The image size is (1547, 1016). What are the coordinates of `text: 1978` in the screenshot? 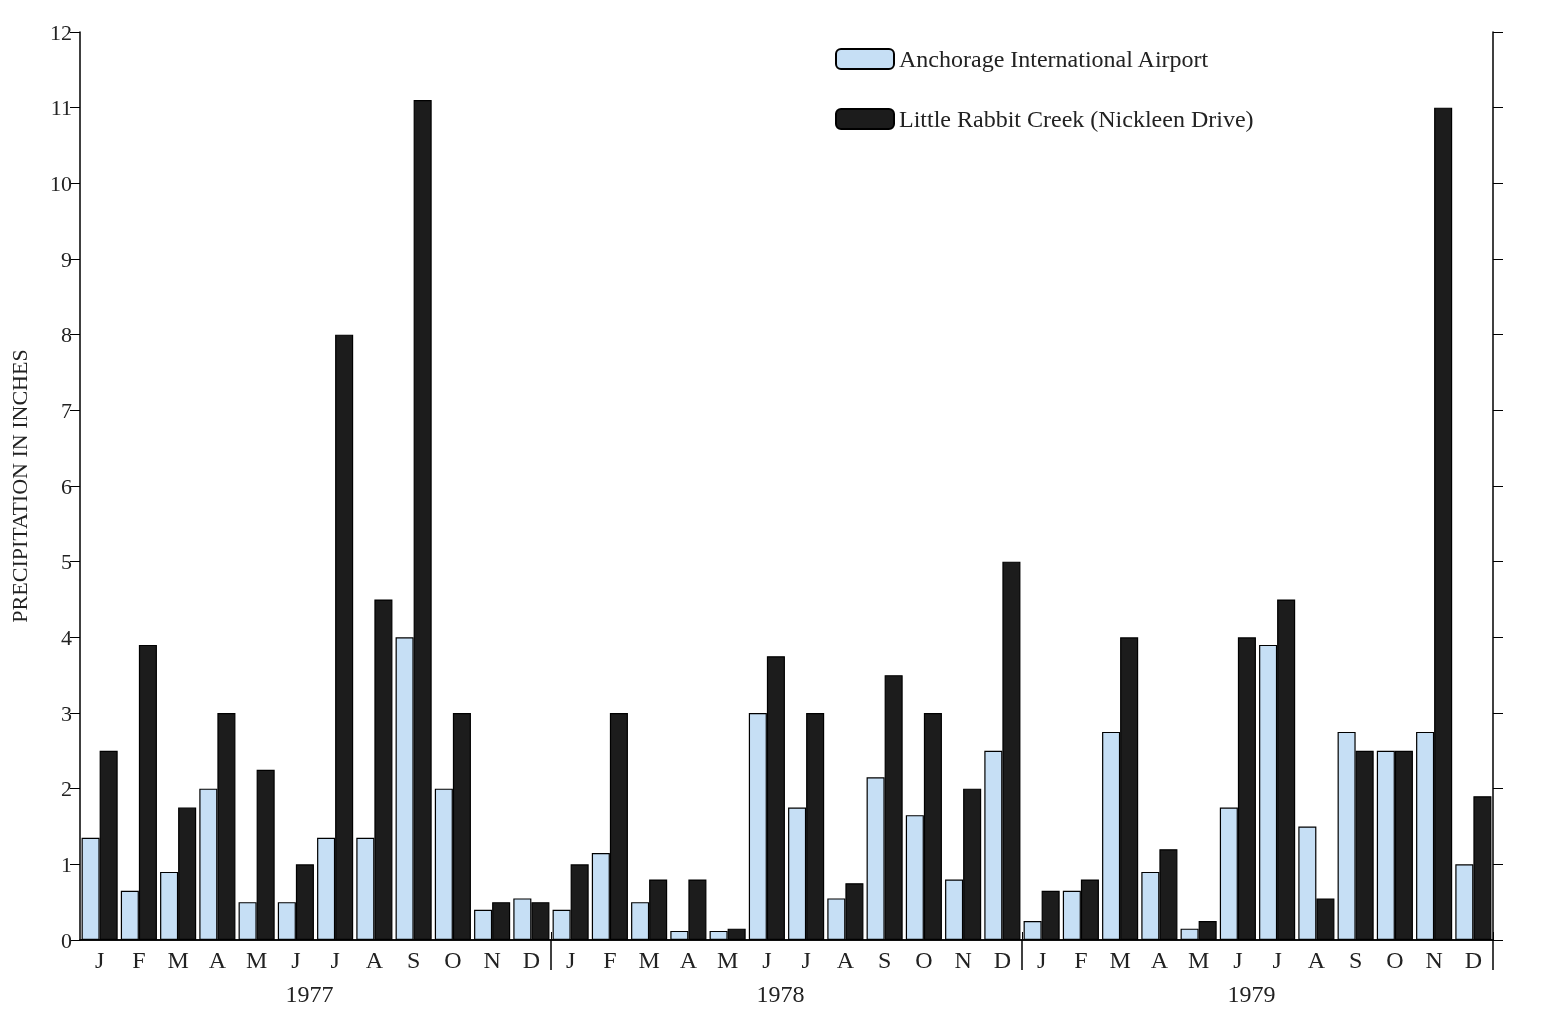 It's located at (780, 994).